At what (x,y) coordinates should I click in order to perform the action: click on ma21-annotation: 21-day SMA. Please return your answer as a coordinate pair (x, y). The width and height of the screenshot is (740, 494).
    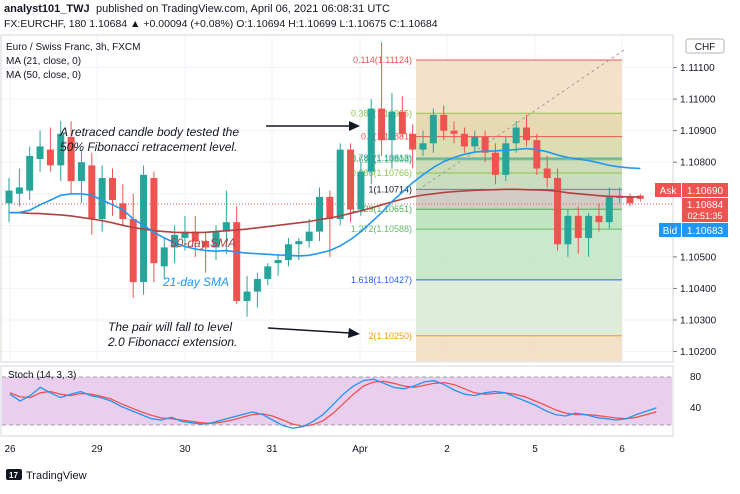
    Looking at the image, I should click on (195, 282).